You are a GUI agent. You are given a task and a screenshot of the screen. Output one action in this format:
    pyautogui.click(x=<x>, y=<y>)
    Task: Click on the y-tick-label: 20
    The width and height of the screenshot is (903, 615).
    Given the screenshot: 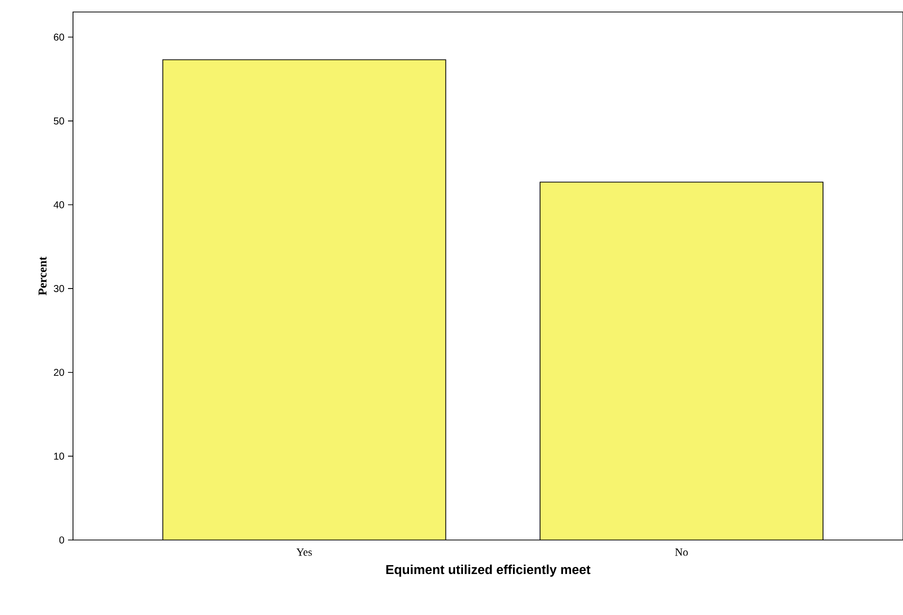 What is the action you would take?
    pyautogui.click(x=59, y=372)
    